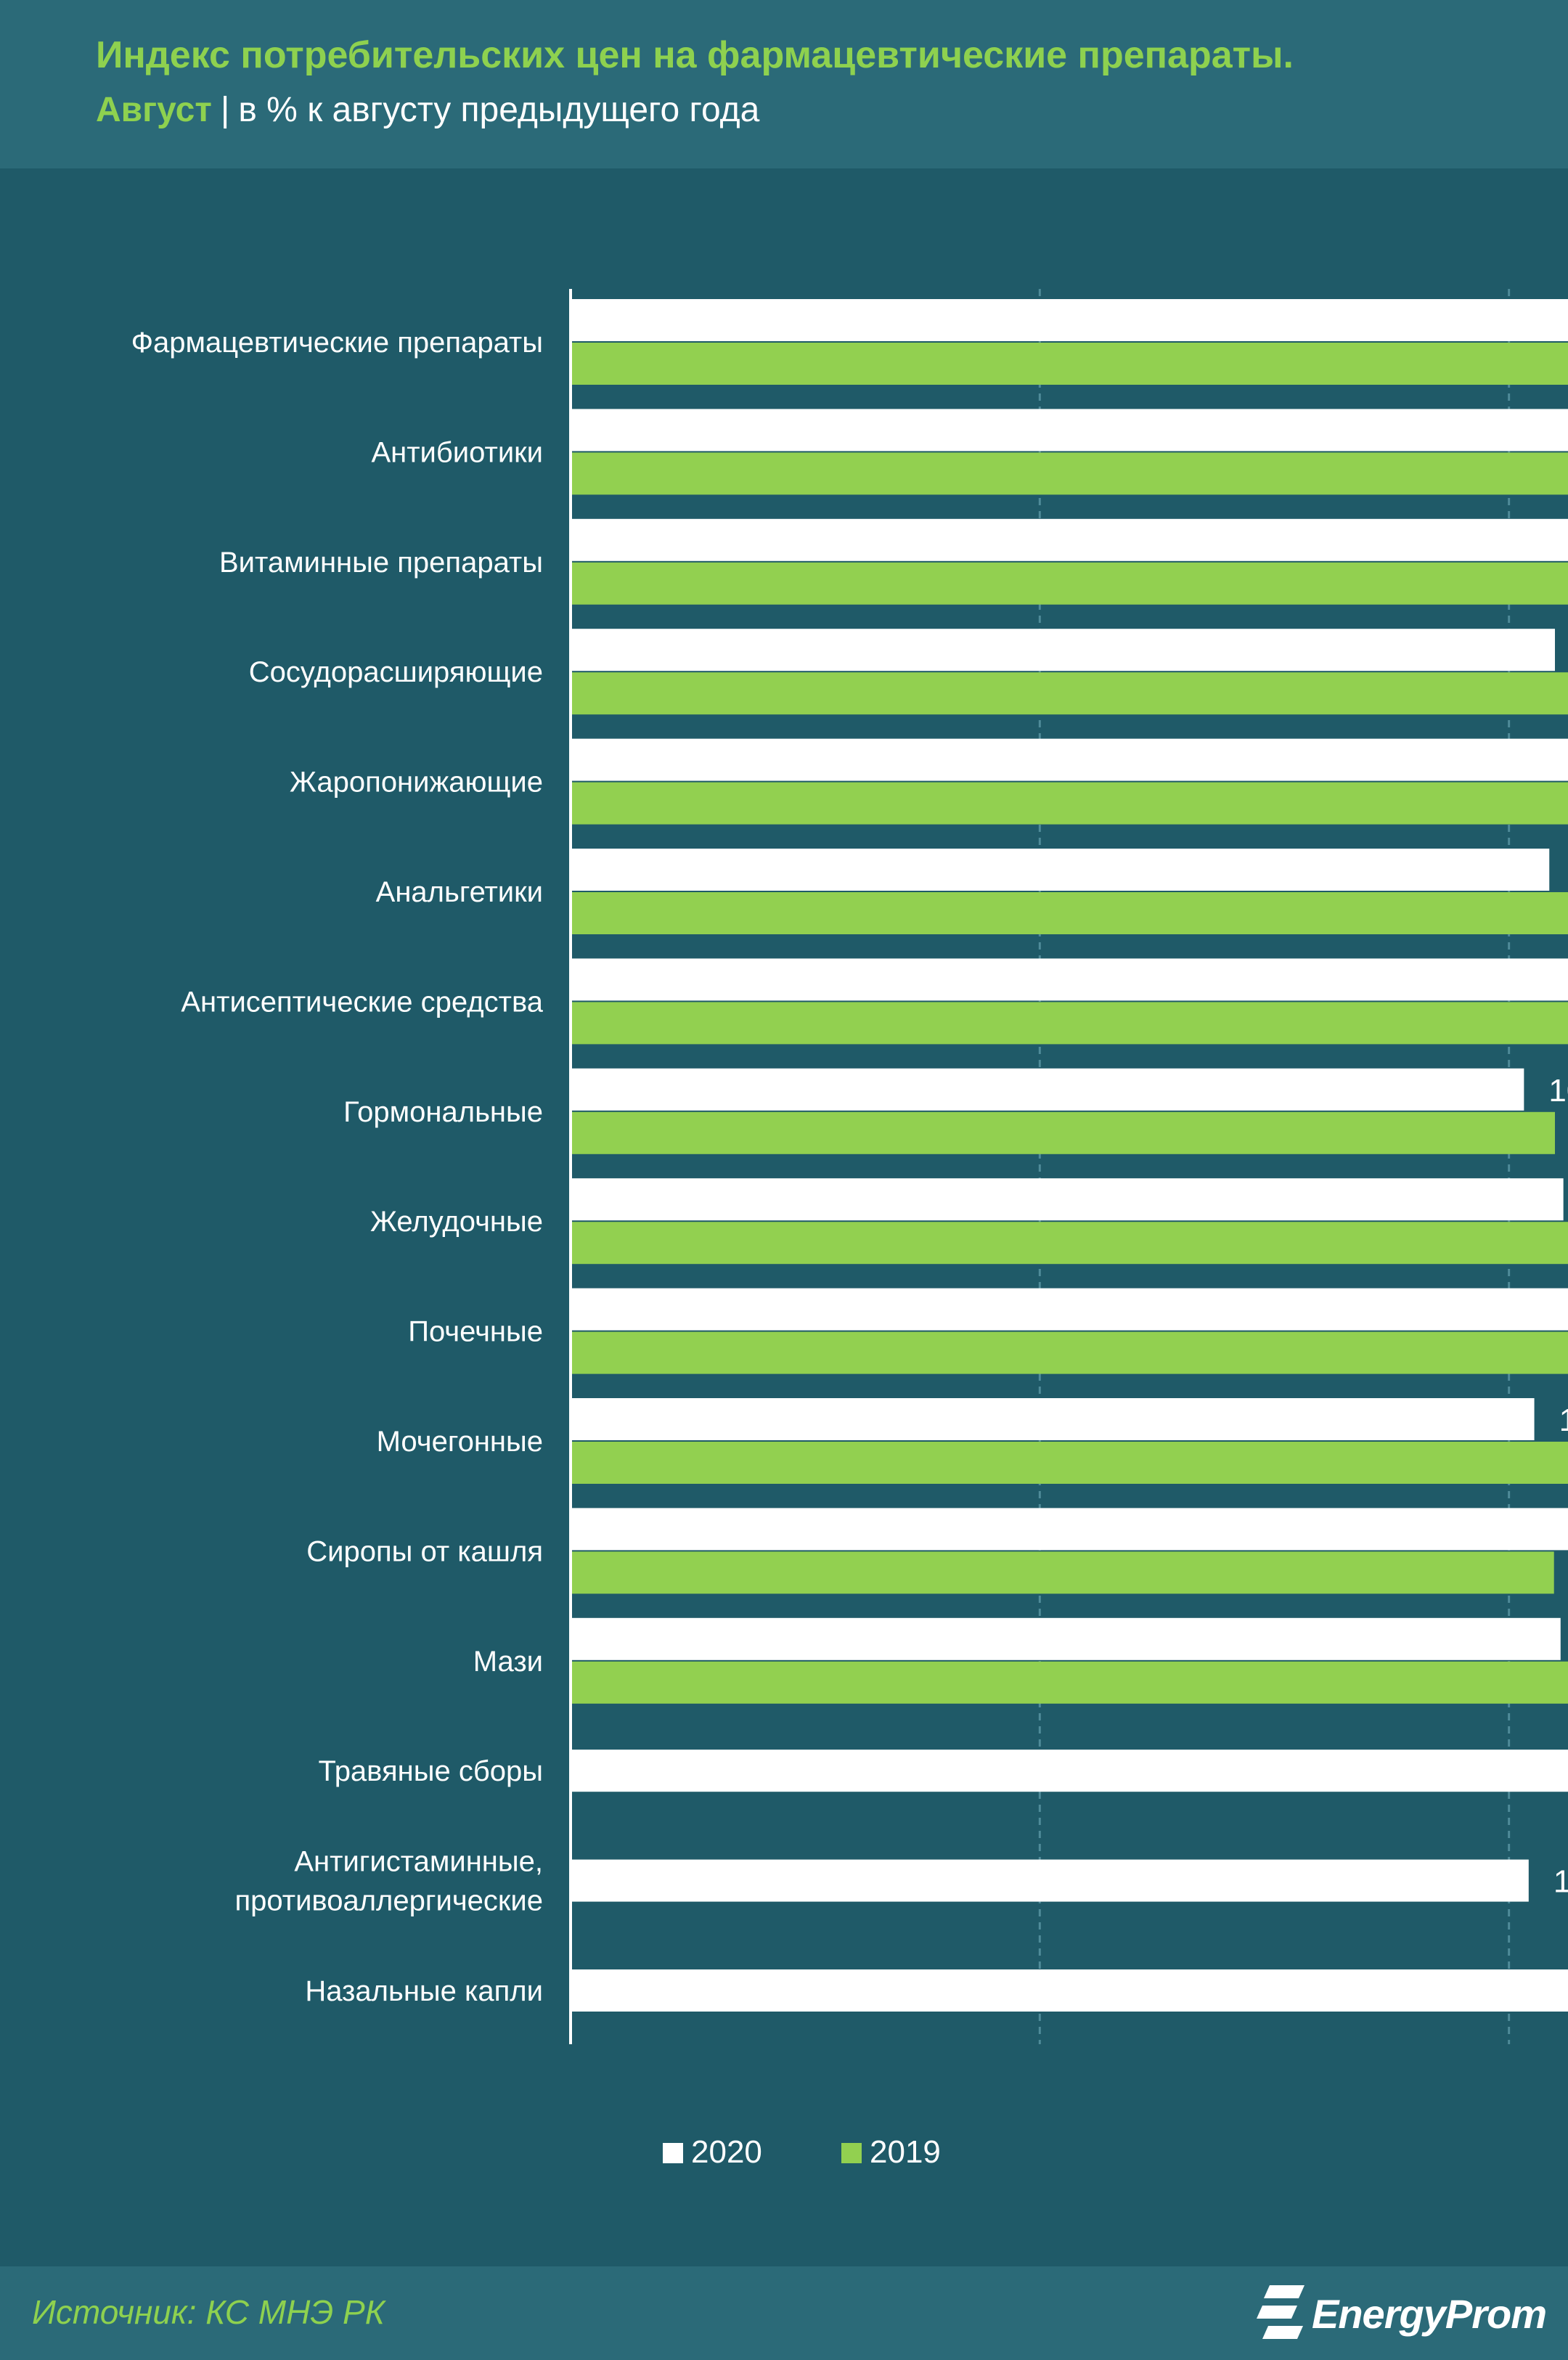 The width and height of the screenshot is (1568, 2360). I want to click on category-label: Фармацевтические препараты, so click(337, 343).